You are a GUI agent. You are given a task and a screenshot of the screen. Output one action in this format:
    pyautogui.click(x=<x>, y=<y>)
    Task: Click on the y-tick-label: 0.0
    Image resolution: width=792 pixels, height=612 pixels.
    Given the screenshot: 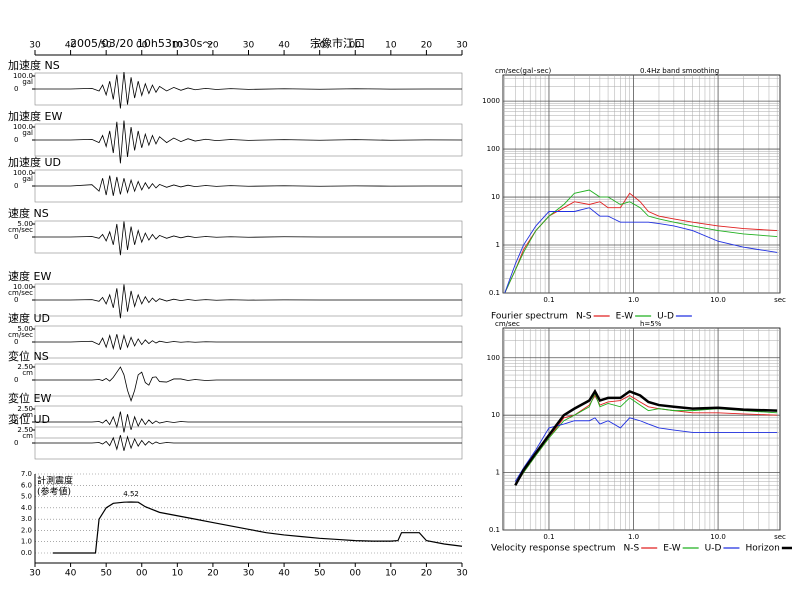 What is the action you would take?
    pyautogui.click(x=26, y=553)
    